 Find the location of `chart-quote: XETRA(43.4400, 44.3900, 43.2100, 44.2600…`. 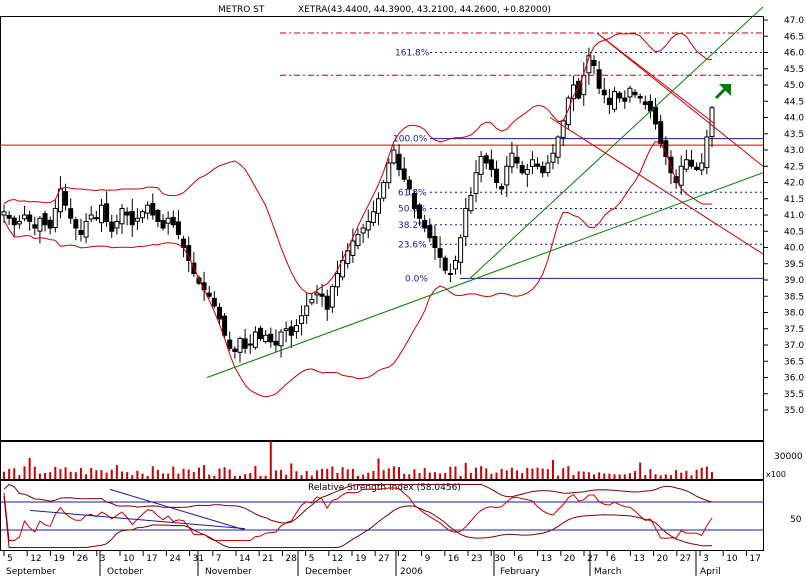

chart-quote: XETRA(43.4400, 44.3900, 43.2100, 44.2600… is located at coordinates (424, 10).